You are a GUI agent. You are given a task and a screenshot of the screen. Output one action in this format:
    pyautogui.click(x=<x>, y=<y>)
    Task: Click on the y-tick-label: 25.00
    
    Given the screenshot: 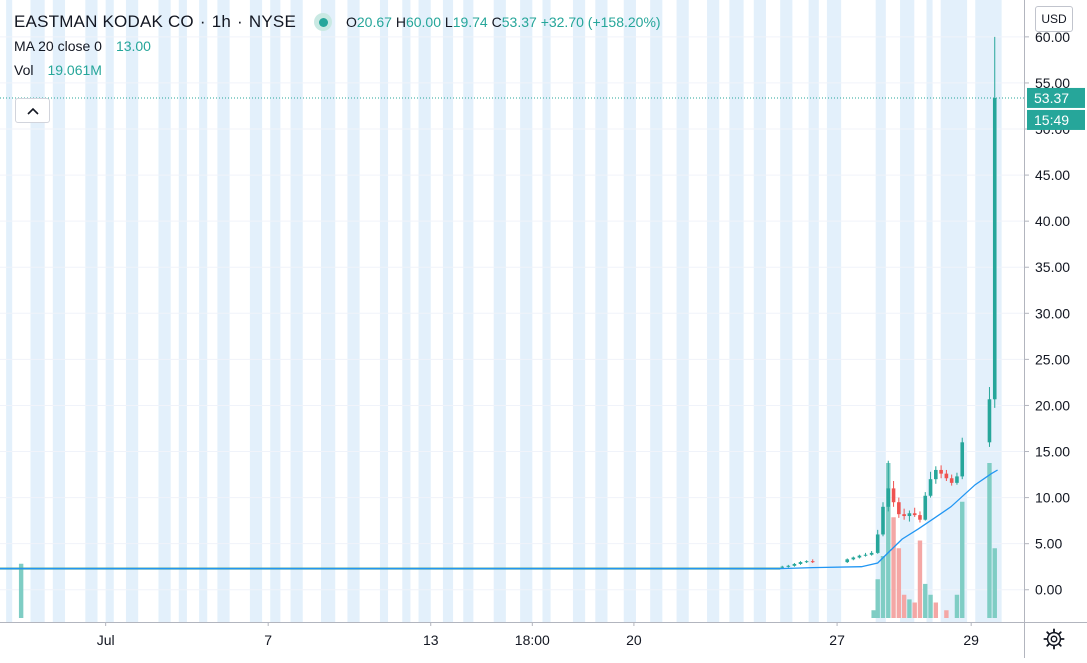 What is the action you would take?
    pyautogui.click(x=1052, y=359)
    